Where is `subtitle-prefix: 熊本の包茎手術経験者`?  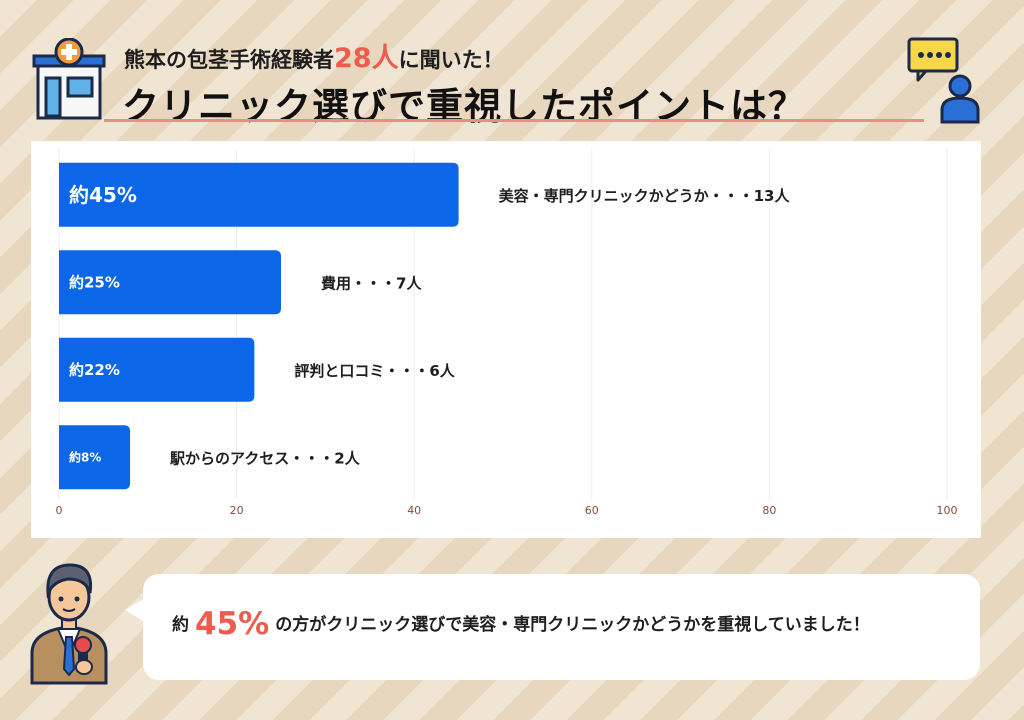
subtitle-prefix: 熊本の包茎手術経験者 is located at coordinates (229, 60).